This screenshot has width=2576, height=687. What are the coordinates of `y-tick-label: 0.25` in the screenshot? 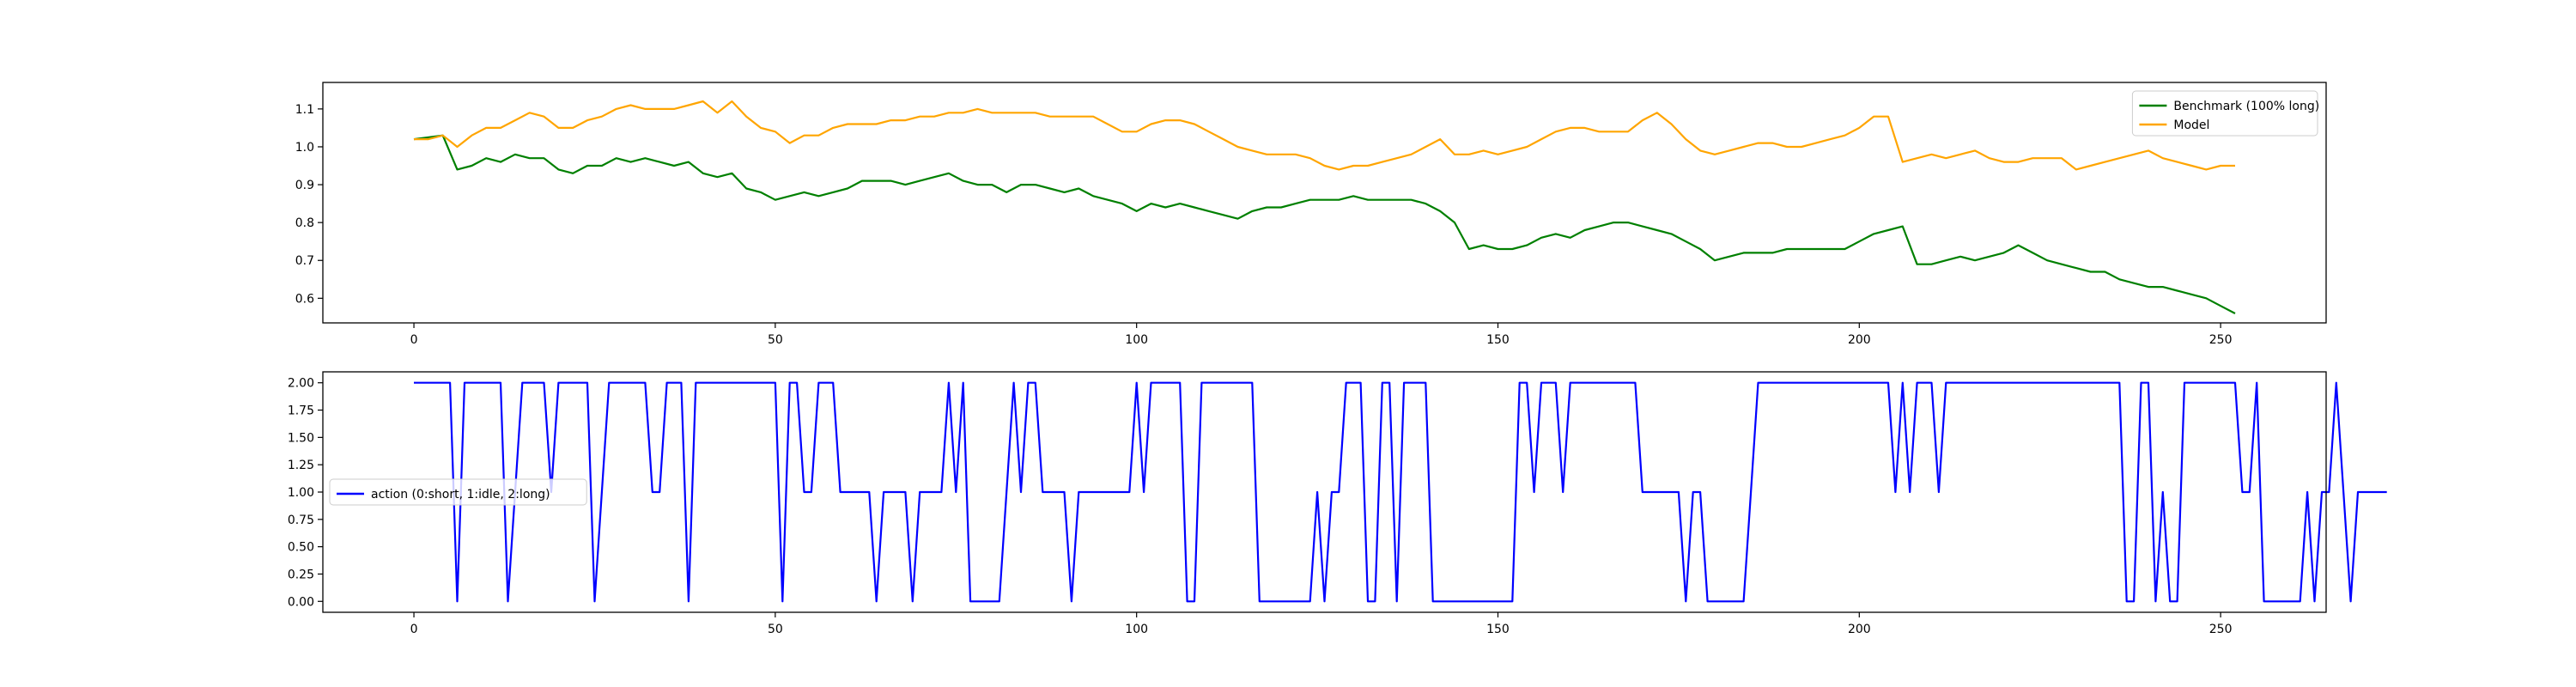 It's located at (301, 574).